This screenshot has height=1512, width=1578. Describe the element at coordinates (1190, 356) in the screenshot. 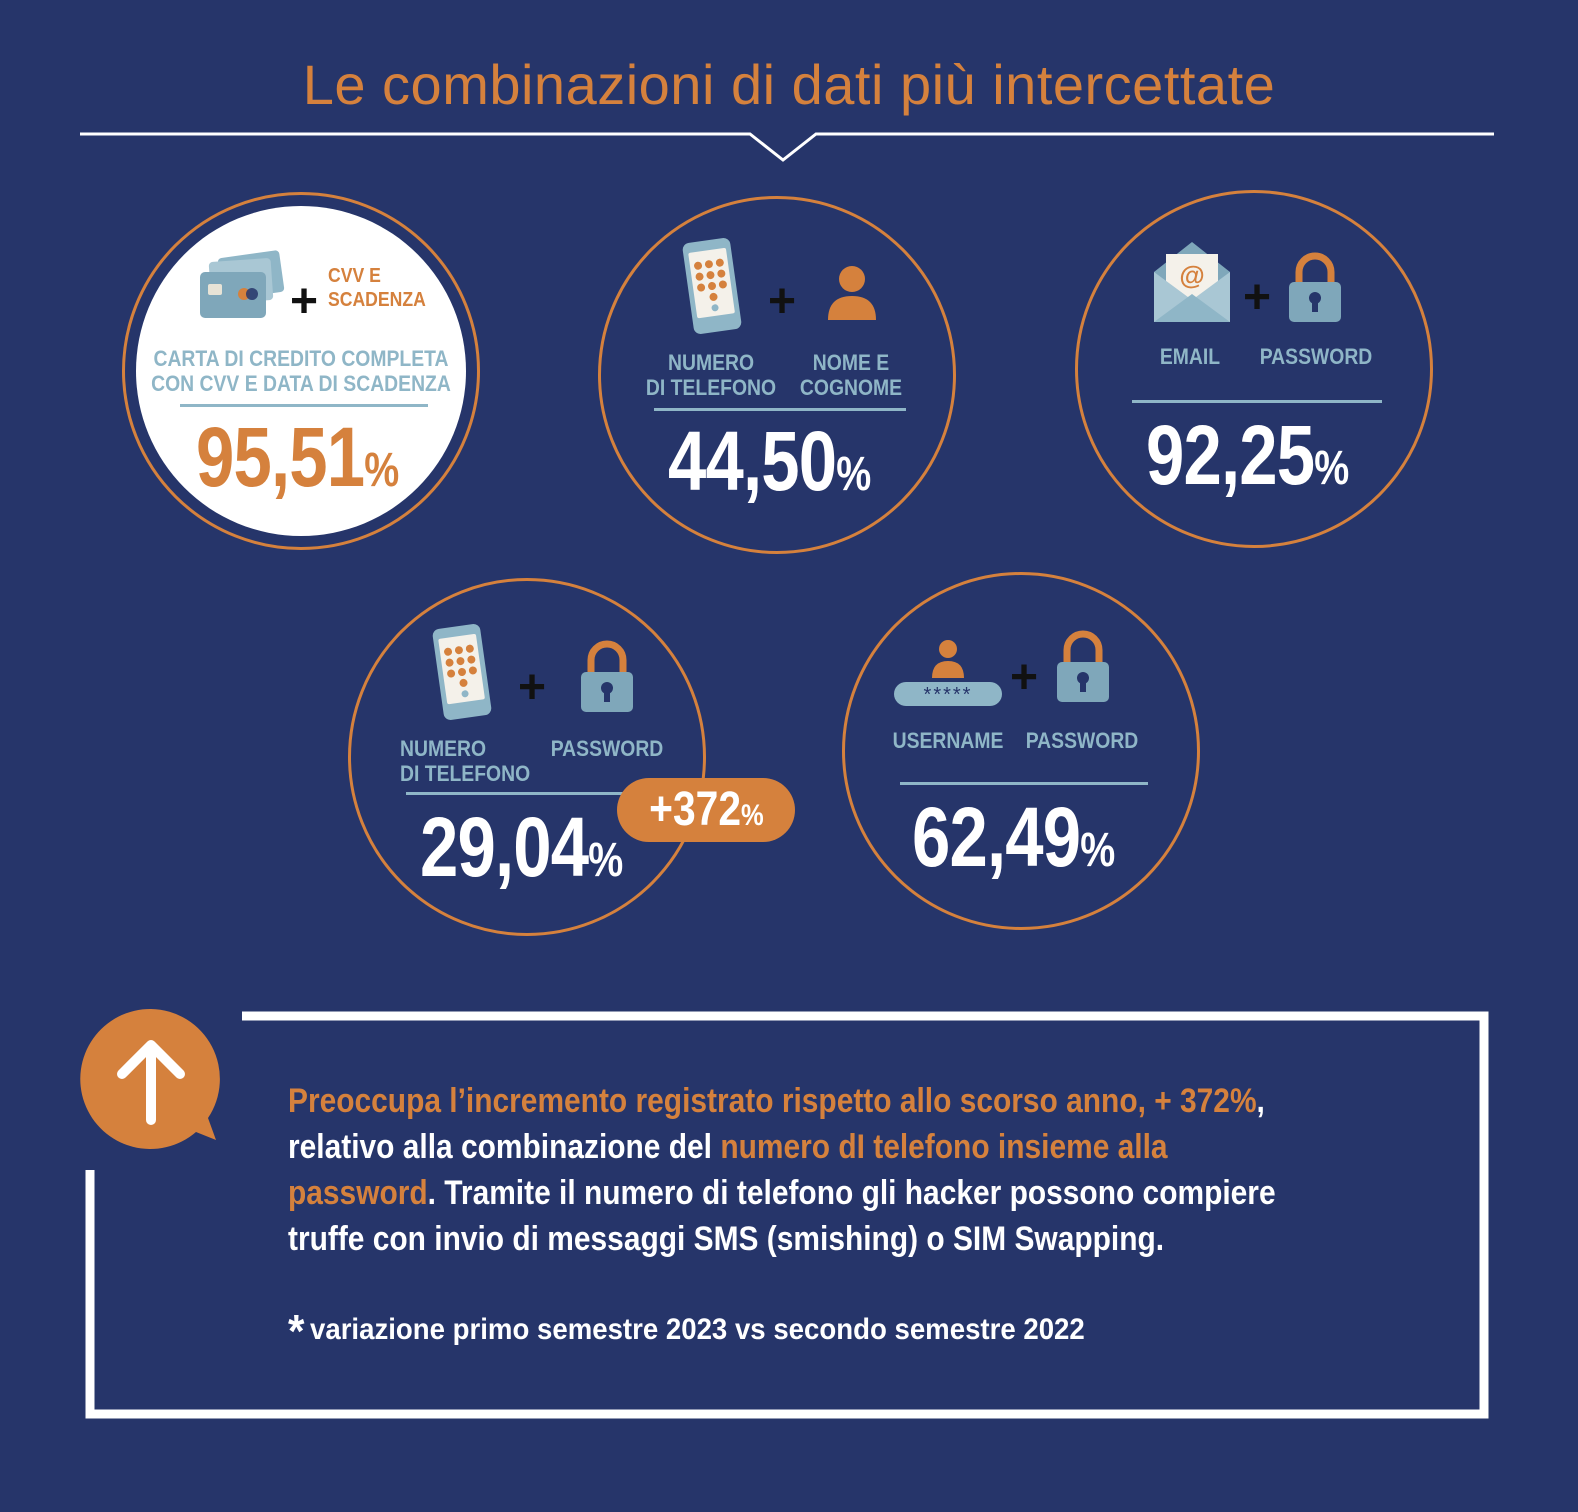

I see `email-label: EMAIL` at that location.